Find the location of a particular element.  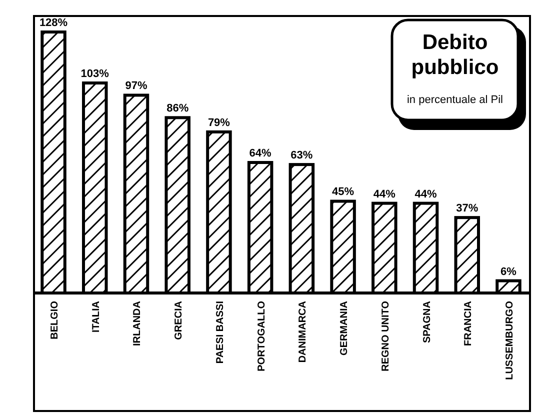

data-label: 63% is located at coordinates (301, 156).